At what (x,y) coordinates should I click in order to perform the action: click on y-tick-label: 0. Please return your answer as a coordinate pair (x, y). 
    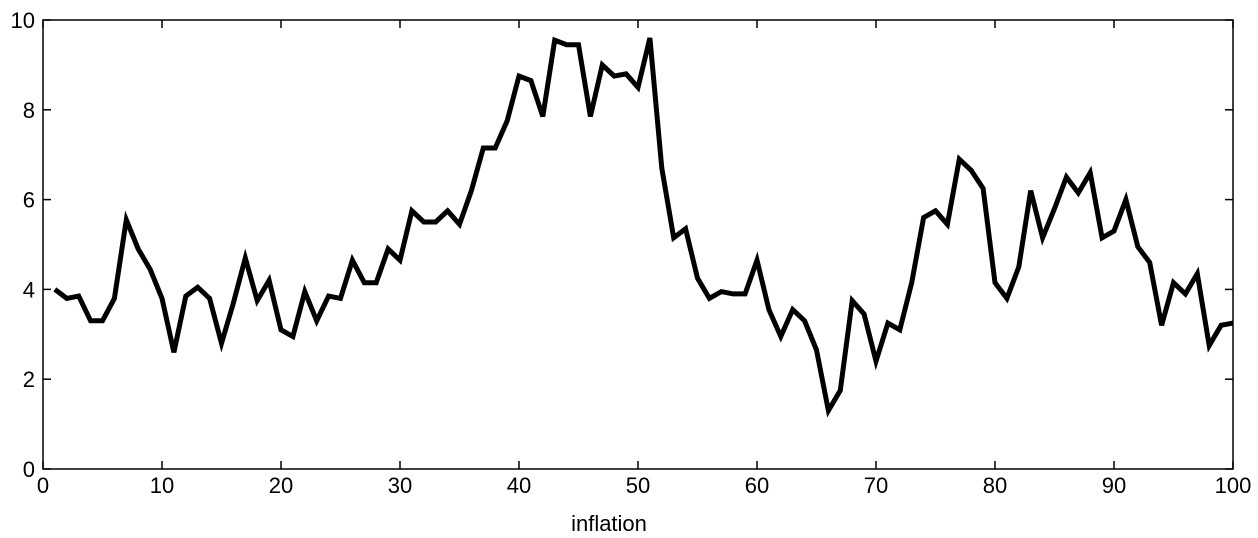
    Looking at the image, I should click on (29, 469).